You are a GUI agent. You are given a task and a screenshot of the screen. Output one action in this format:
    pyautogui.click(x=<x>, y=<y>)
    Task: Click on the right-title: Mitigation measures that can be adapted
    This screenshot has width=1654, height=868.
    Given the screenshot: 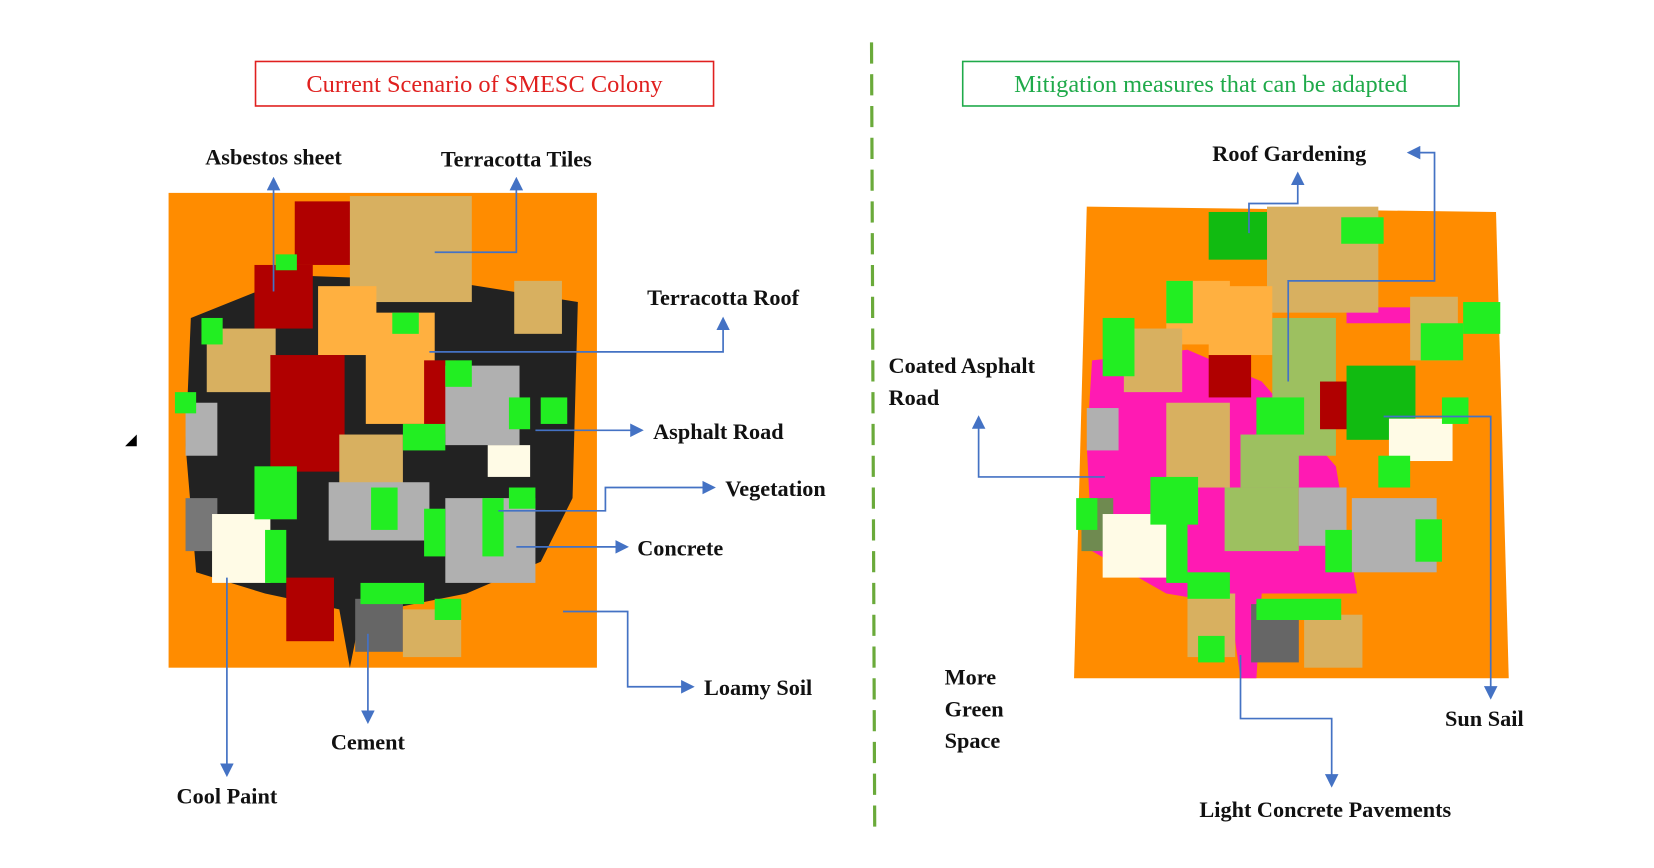 What is the action you would take?
    pyautogui.click(x=1210, y=84)
    